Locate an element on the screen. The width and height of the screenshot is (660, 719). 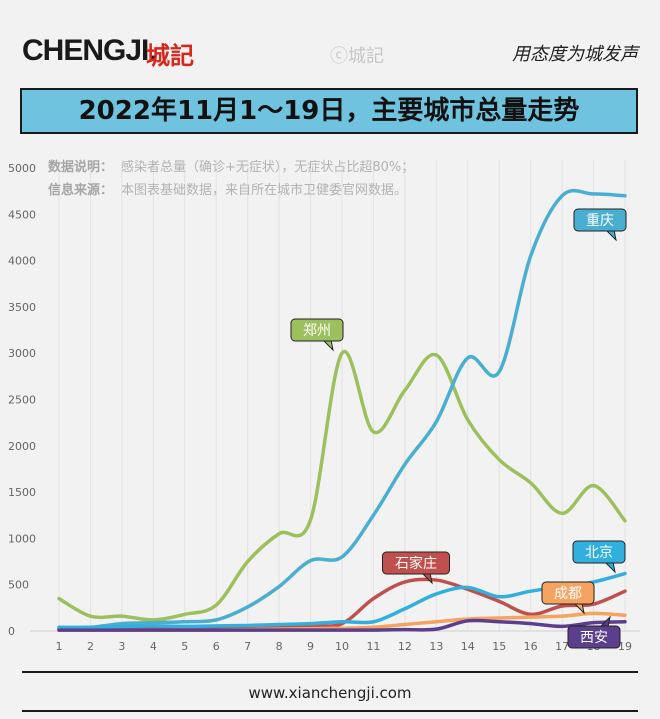
label-text: 重庆 is located at coordinates (600, 221).